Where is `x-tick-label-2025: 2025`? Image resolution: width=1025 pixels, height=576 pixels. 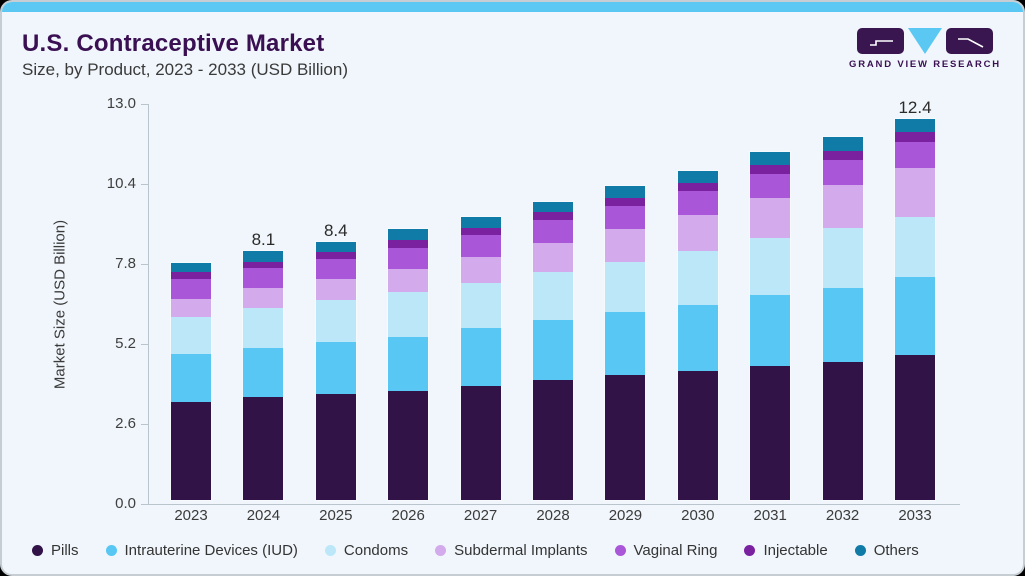
x-tick-label-2025: 2025 is located at coordinates (336, 515).